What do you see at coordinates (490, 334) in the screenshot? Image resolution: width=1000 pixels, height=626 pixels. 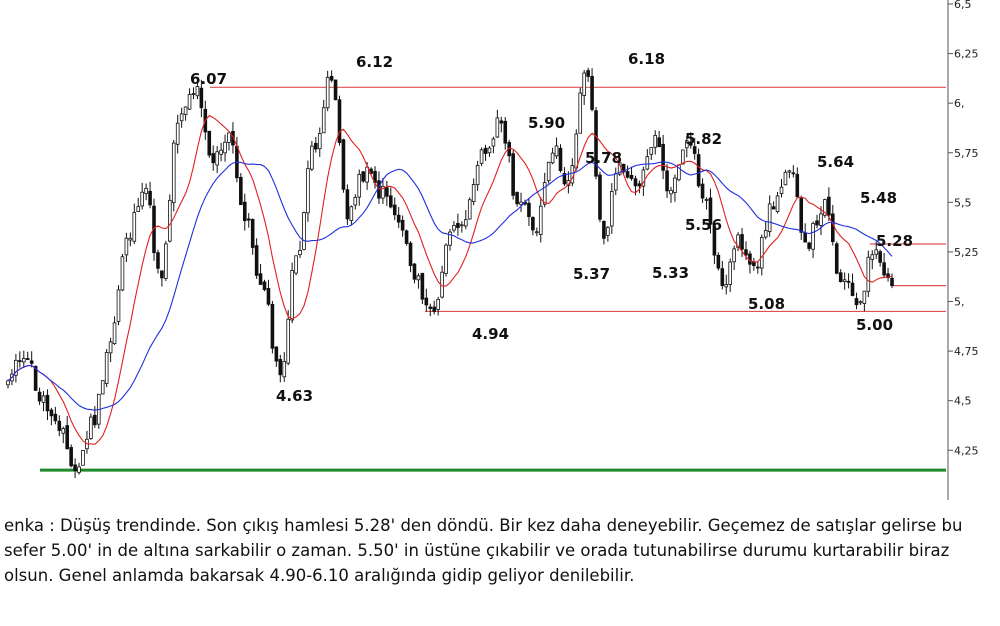 I see `annotation-label: 4.94` at bounding box center [490, 334].